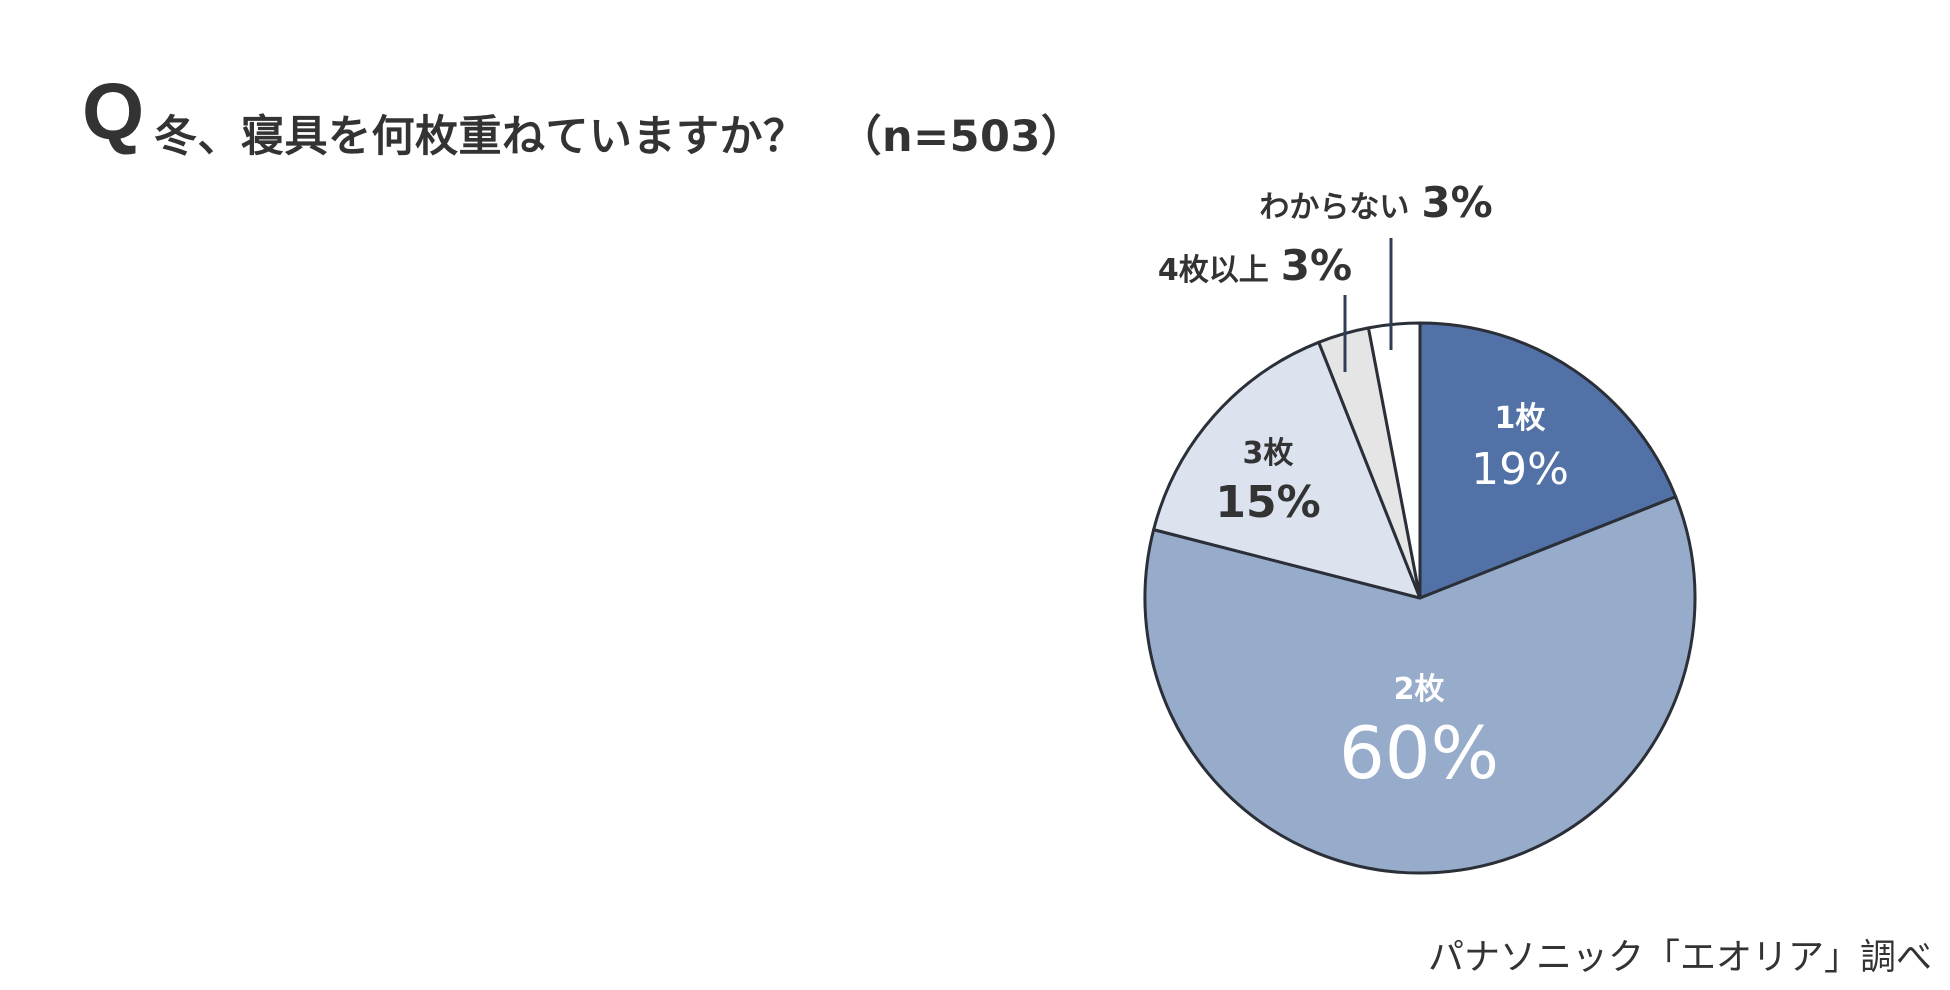  I want to click on slice-1-percent: 19%, so click(1520, 469).